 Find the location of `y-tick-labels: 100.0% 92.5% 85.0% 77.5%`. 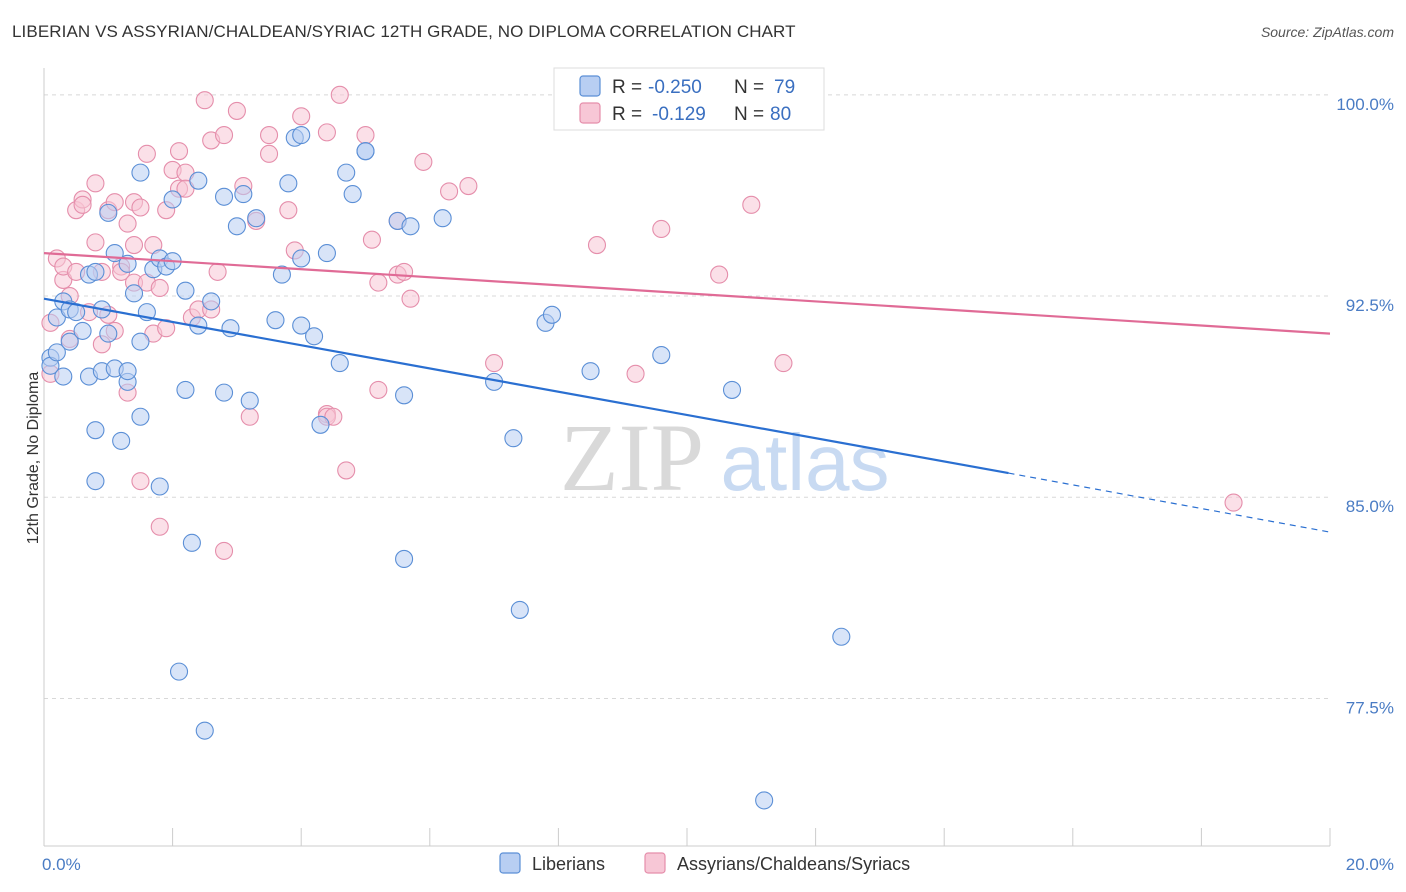

y-tick-labels: 100.0% 92.5% 85.0% 77.5% is located at coordinates (1365, 406).